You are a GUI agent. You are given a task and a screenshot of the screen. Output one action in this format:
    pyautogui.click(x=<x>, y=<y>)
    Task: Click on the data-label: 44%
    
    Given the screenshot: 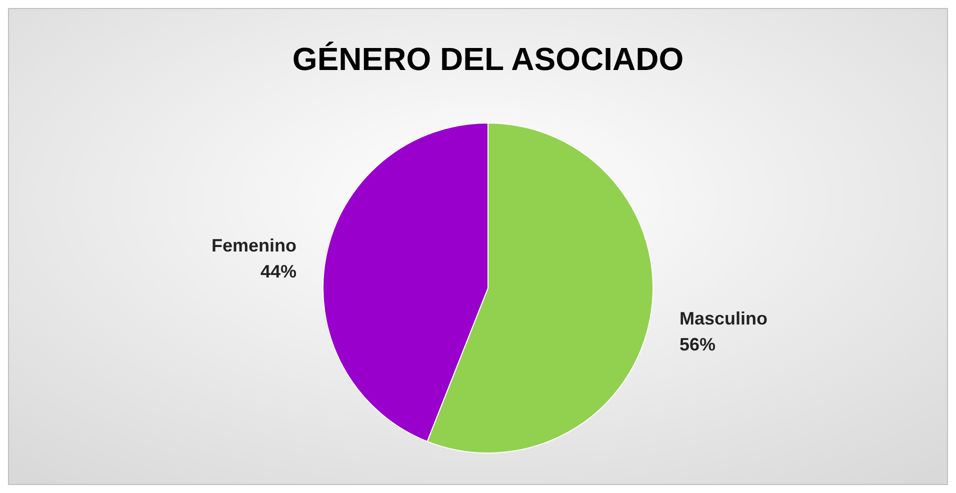 What is the action you would take?
    pyautogui.click(x=278, y=271)
    